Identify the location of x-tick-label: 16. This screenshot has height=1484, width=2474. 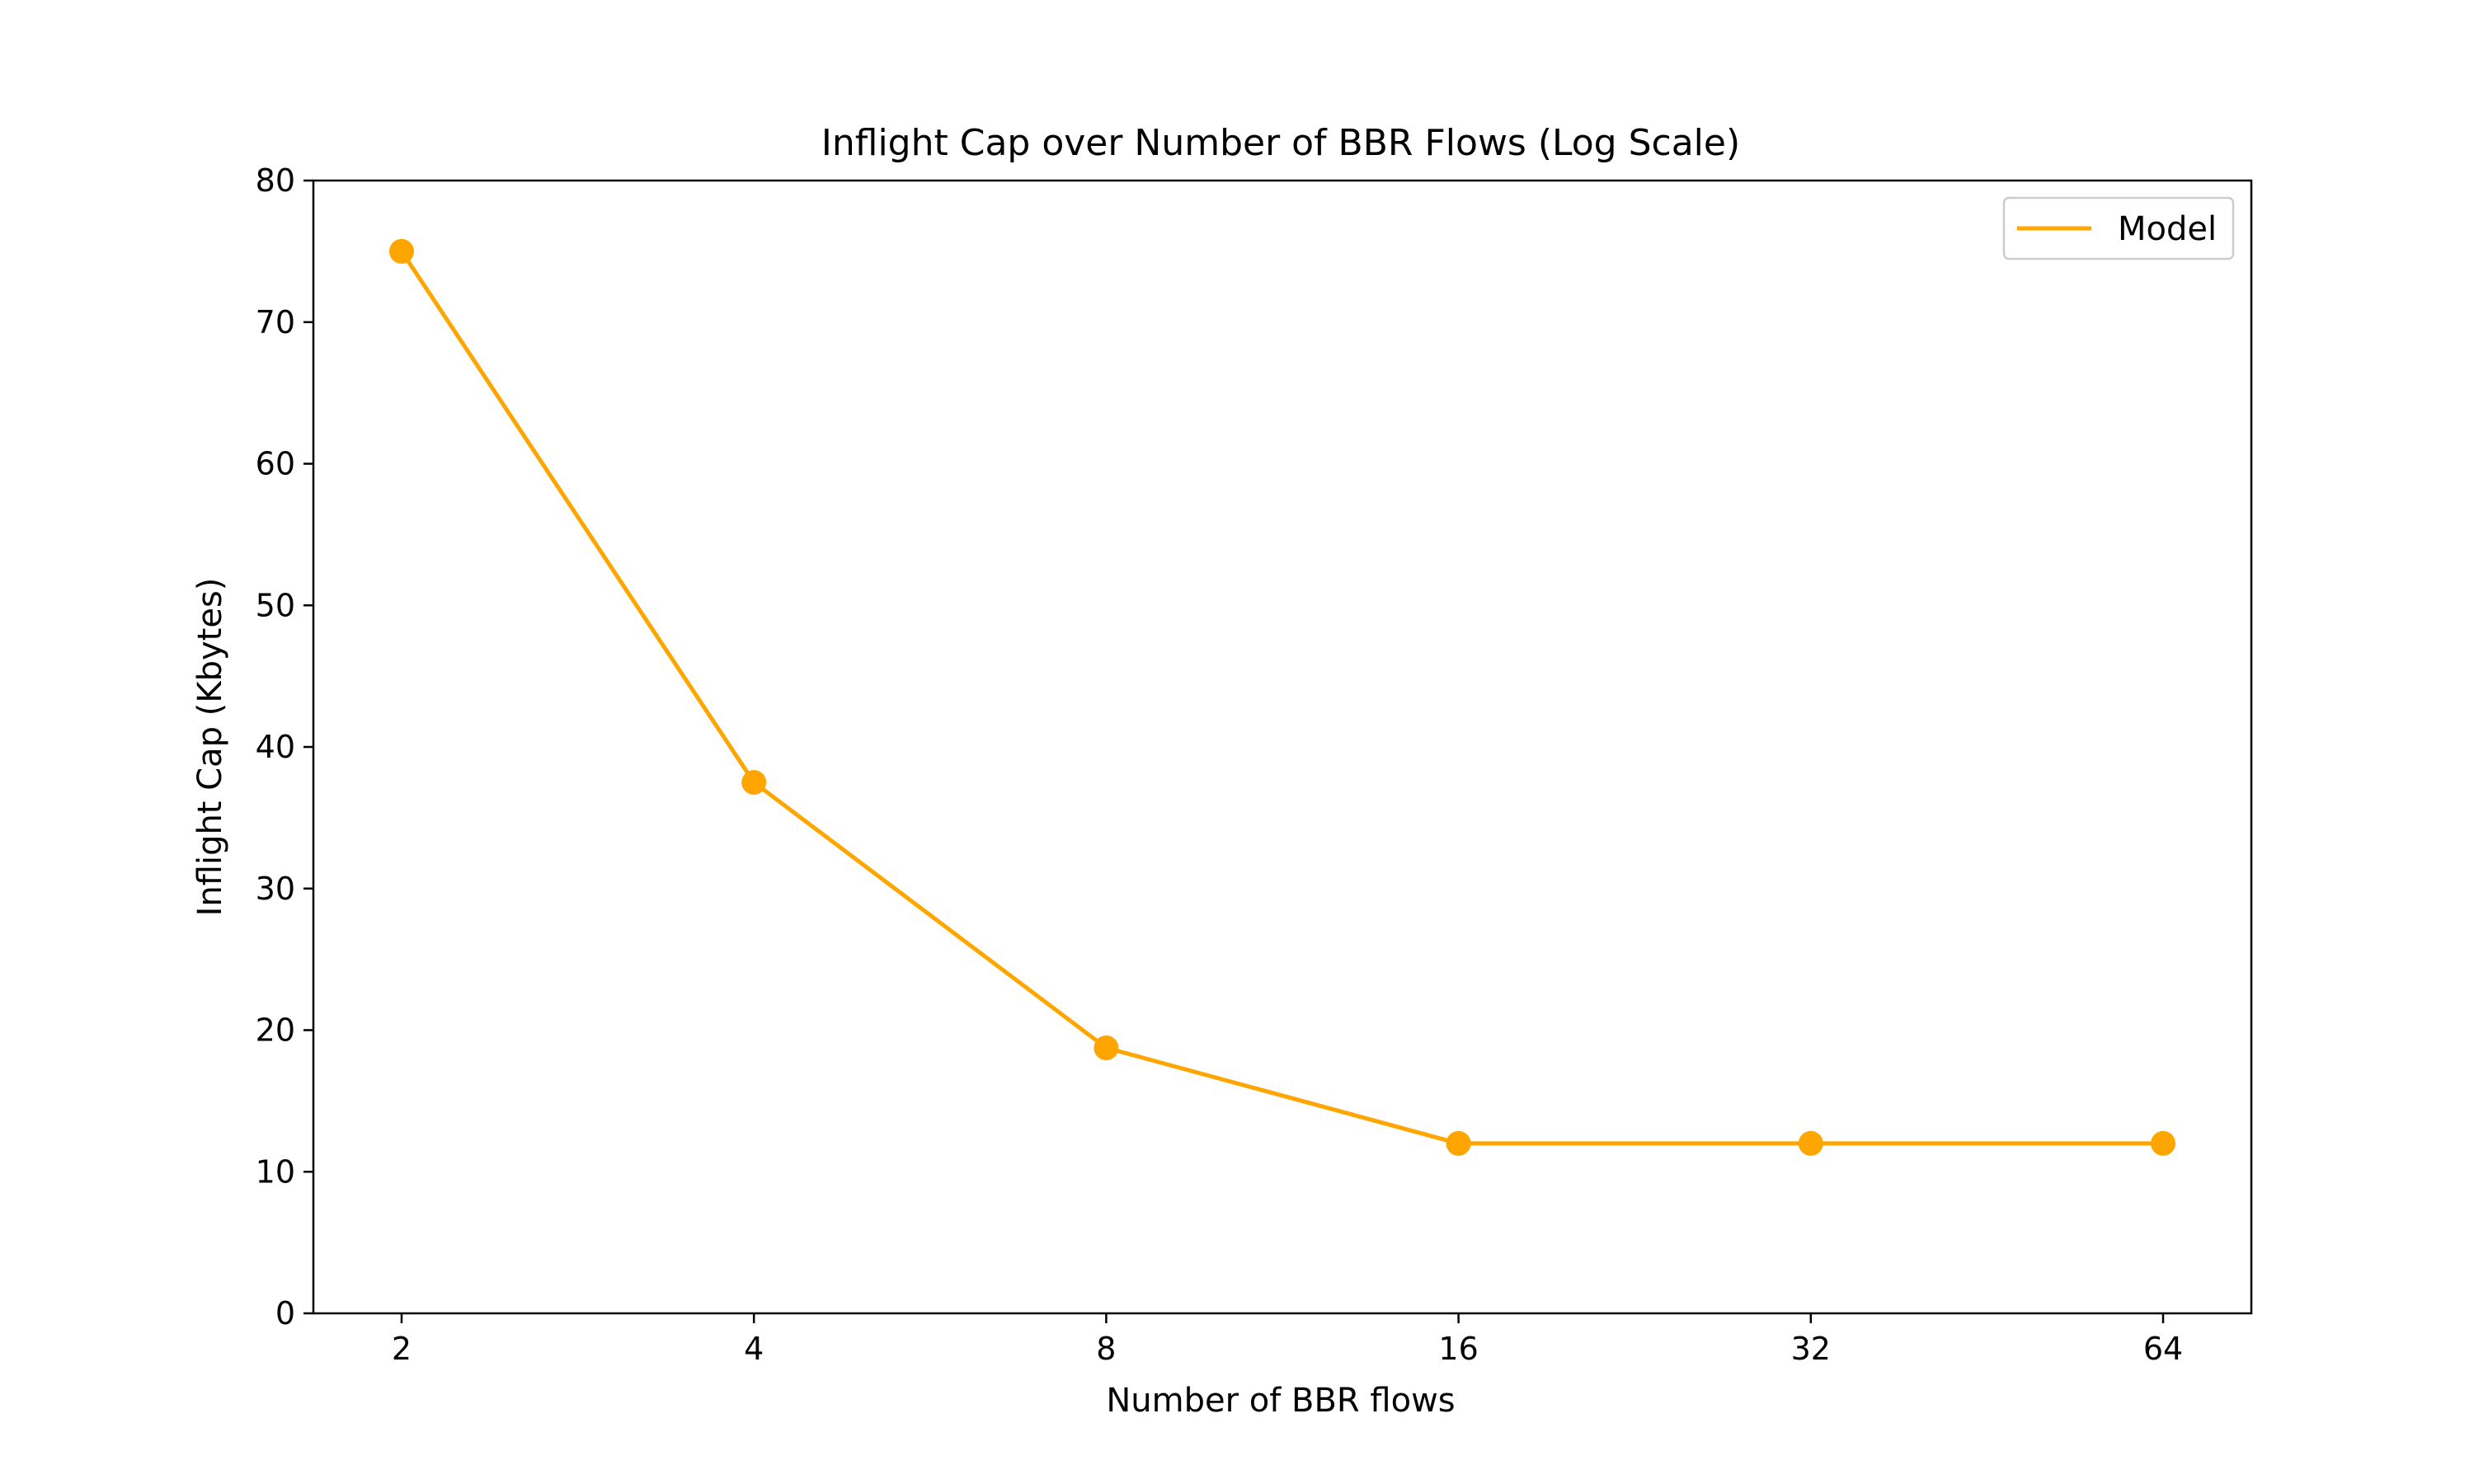
(1458, 1349).